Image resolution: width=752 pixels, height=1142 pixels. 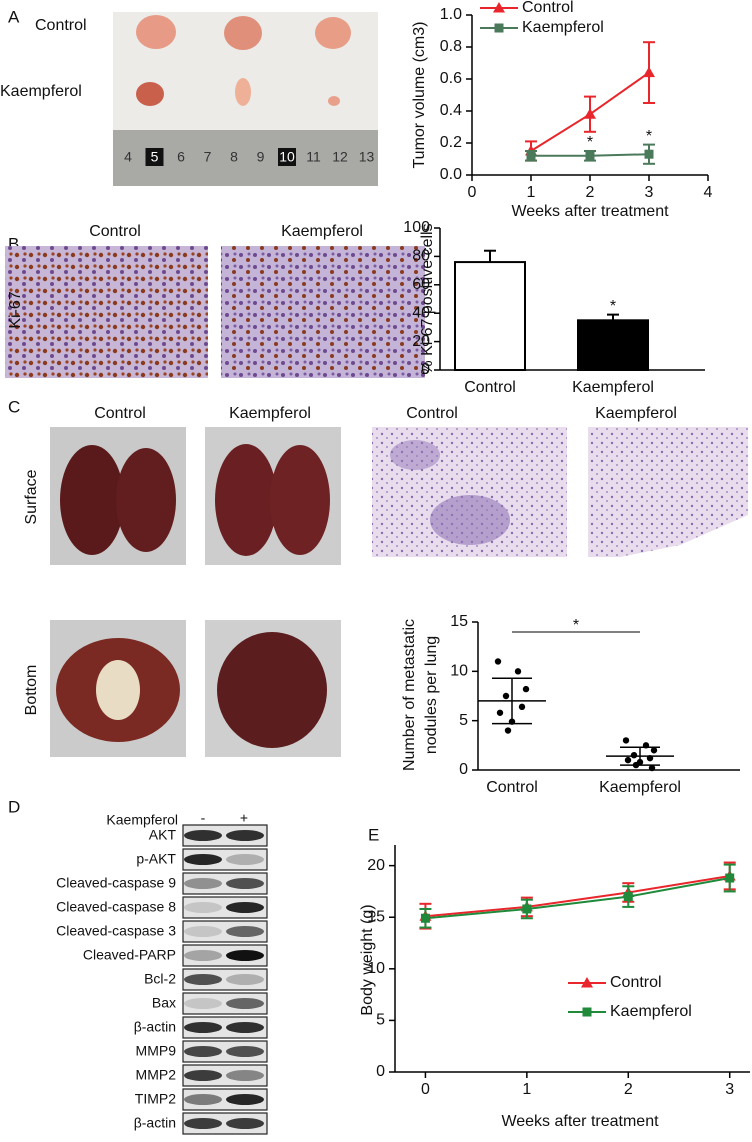 What do you see at coordinates (323, 312) in the screenshot?
I see `micrograph` at bounding box center [323, 312].